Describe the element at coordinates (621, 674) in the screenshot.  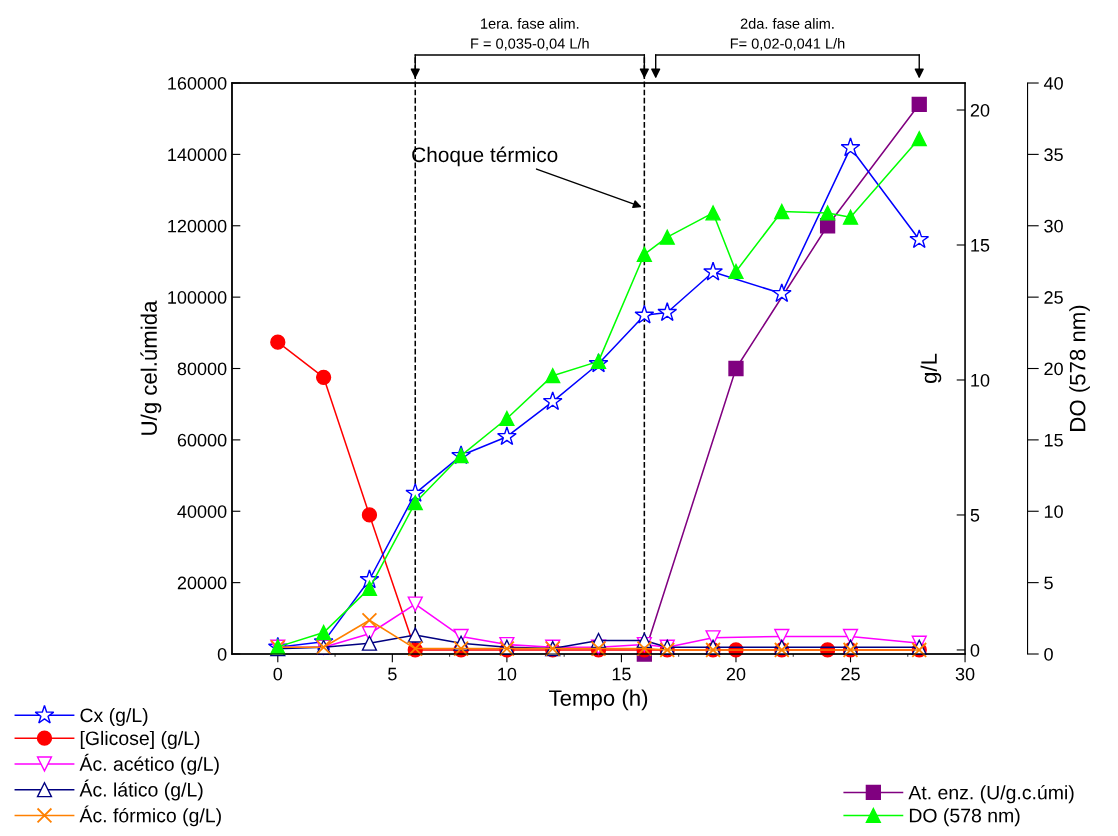
I see `x-tick-label: 15` at that location.